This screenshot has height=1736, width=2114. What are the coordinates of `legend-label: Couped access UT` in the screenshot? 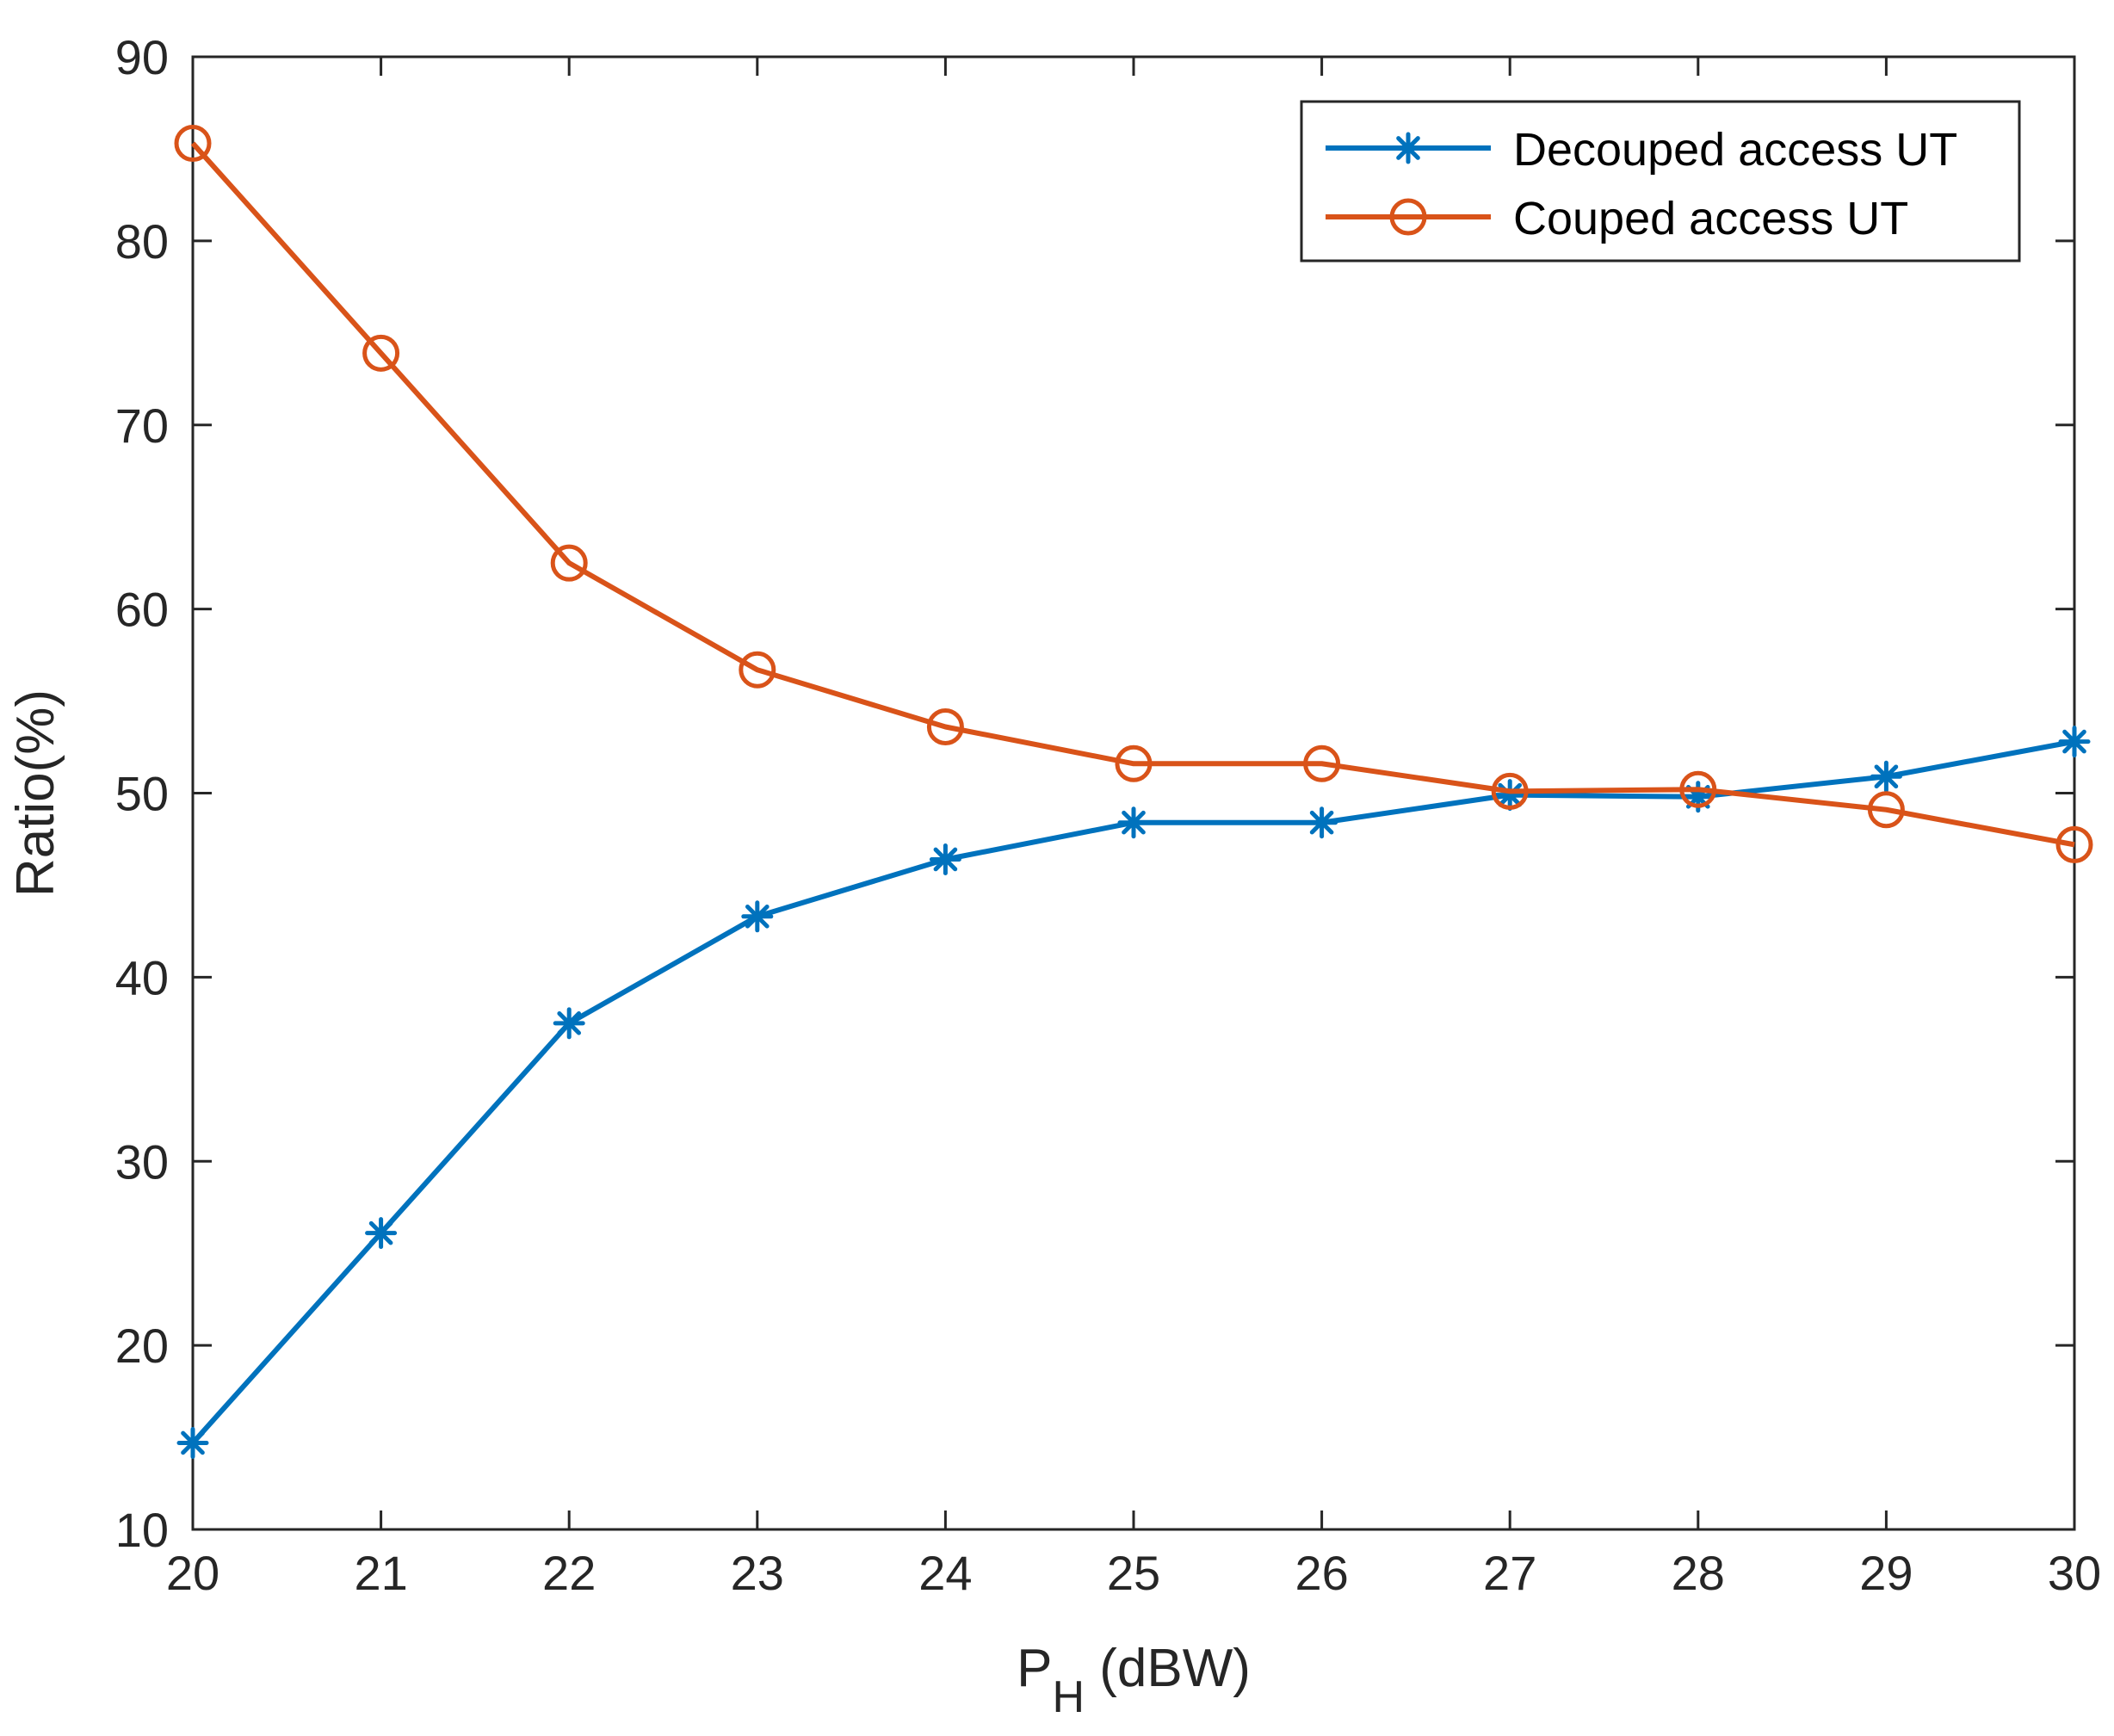 It's located at (1711, 218).